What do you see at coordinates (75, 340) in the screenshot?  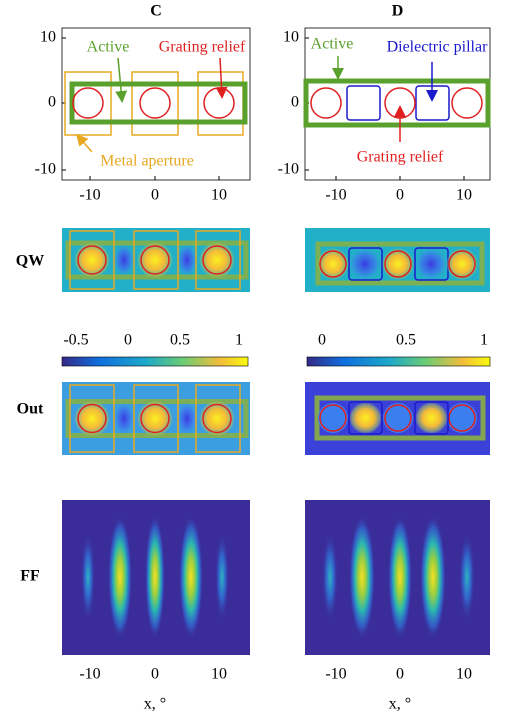 I see `colorbar-tick-label: -0.5` at bounding box center [75, 340].